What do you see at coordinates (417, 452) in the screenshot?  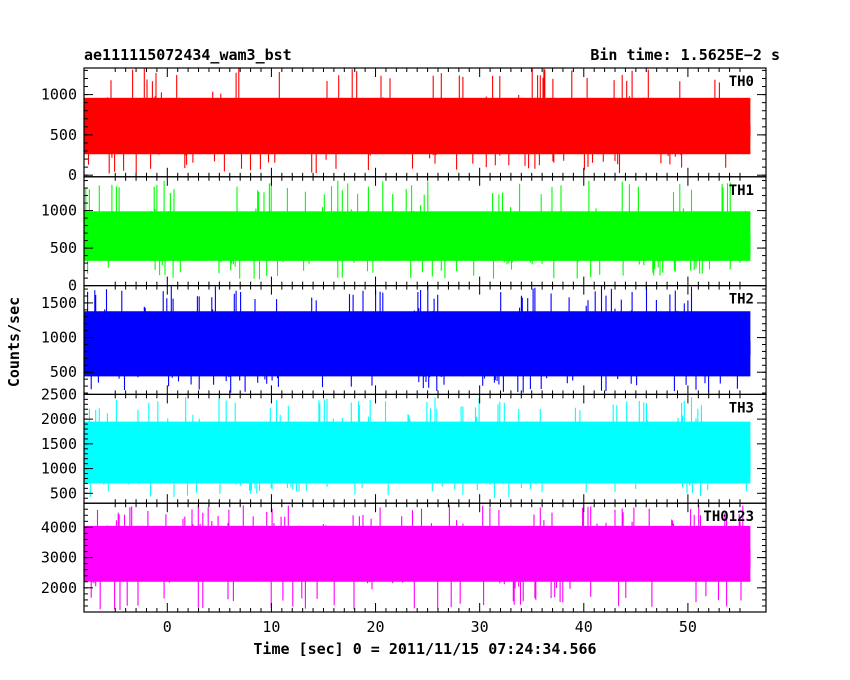 I see `series-band-th3` at bounding box center [417, 452].